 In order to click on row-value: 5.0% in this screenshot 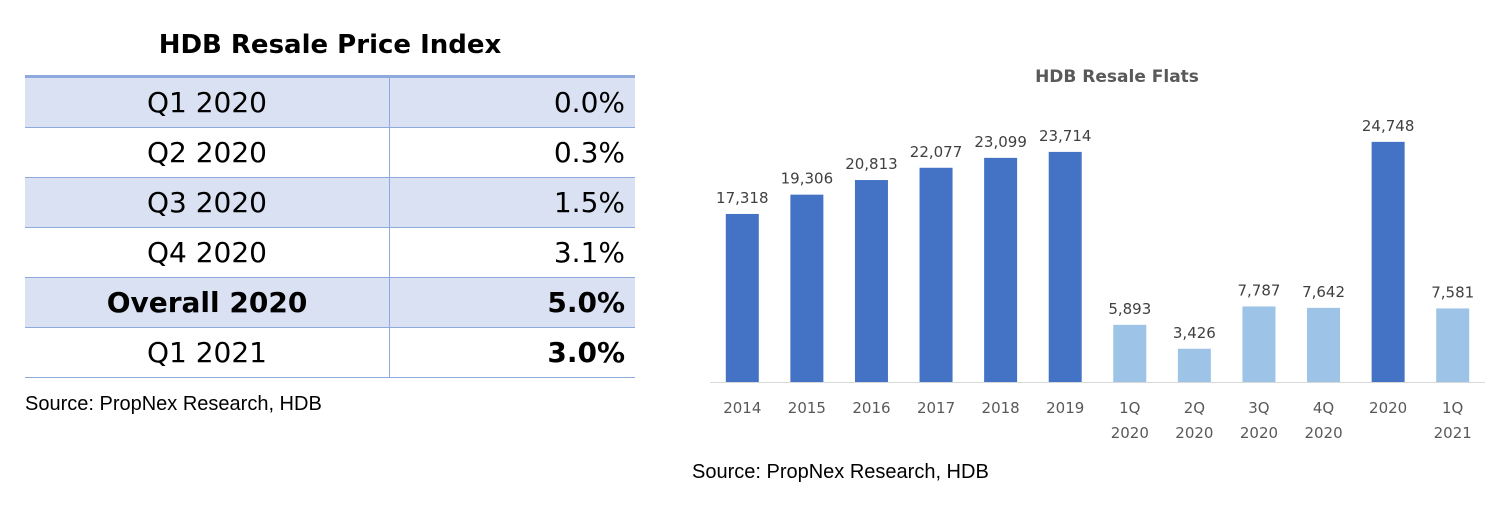, I will do `click(512, 302)`.